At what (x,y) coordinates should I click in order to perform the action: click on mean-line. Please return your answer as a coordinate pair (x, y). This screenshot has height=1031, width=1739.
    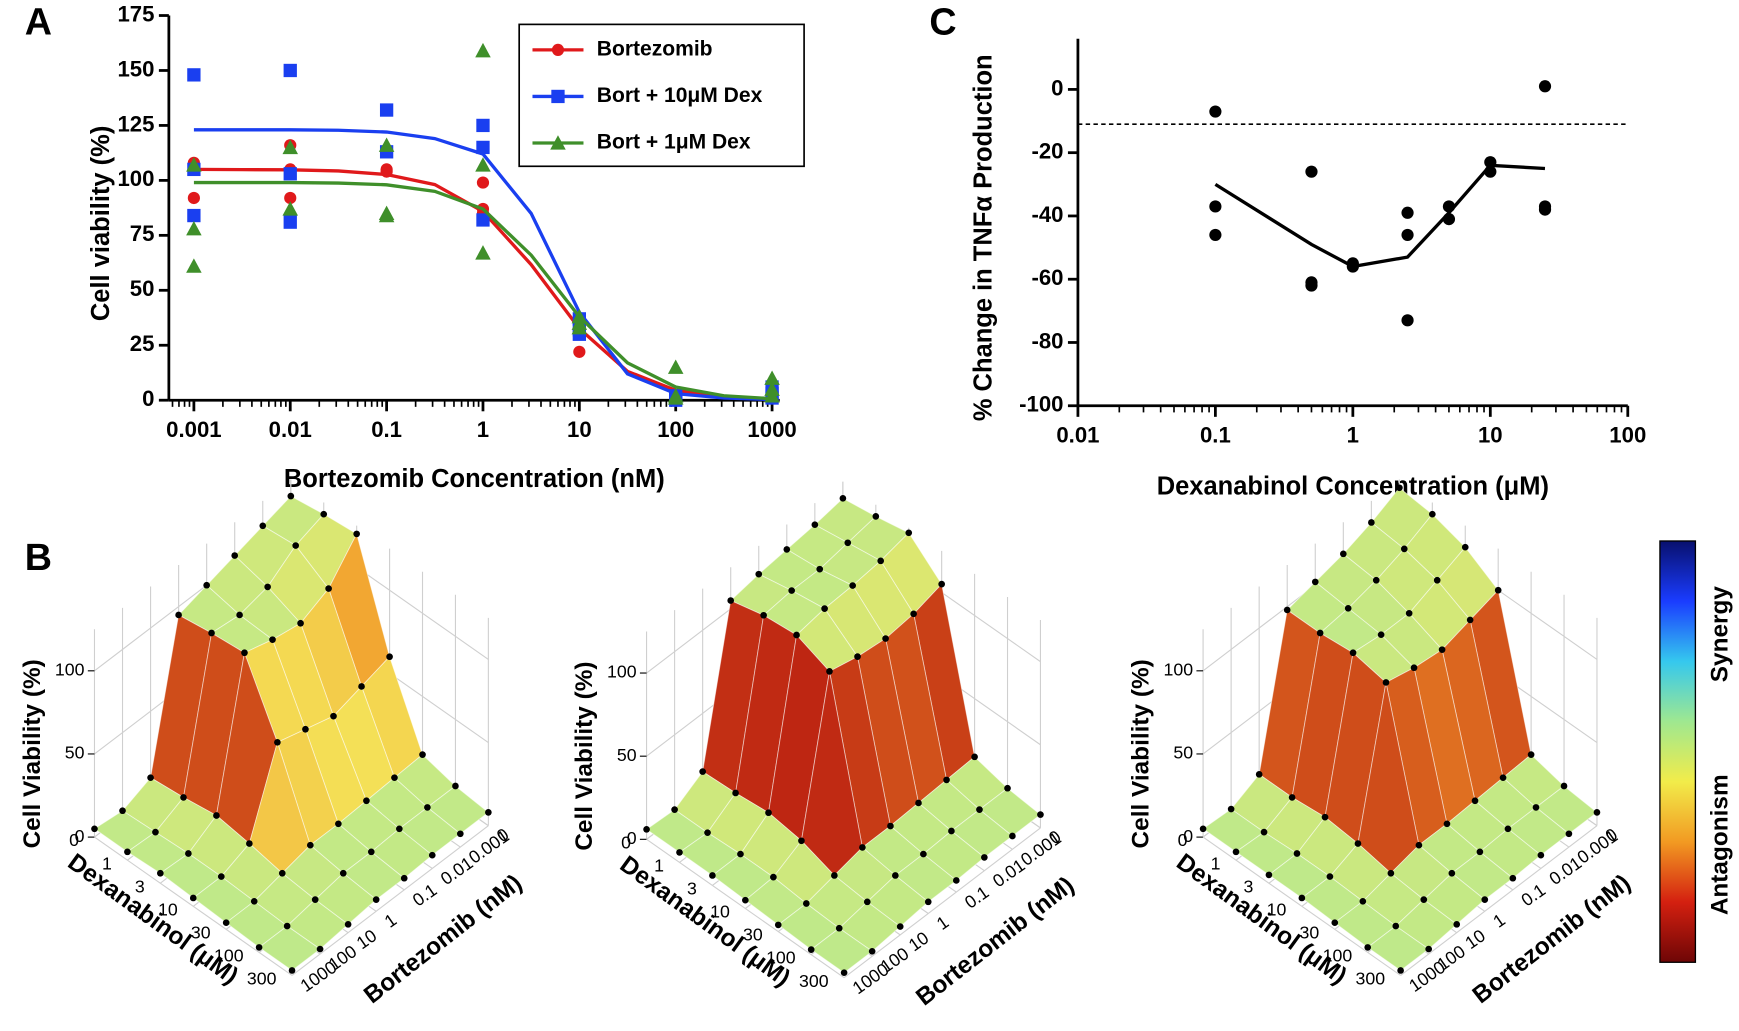
    Looking at the image, I should click on (1380, 216).